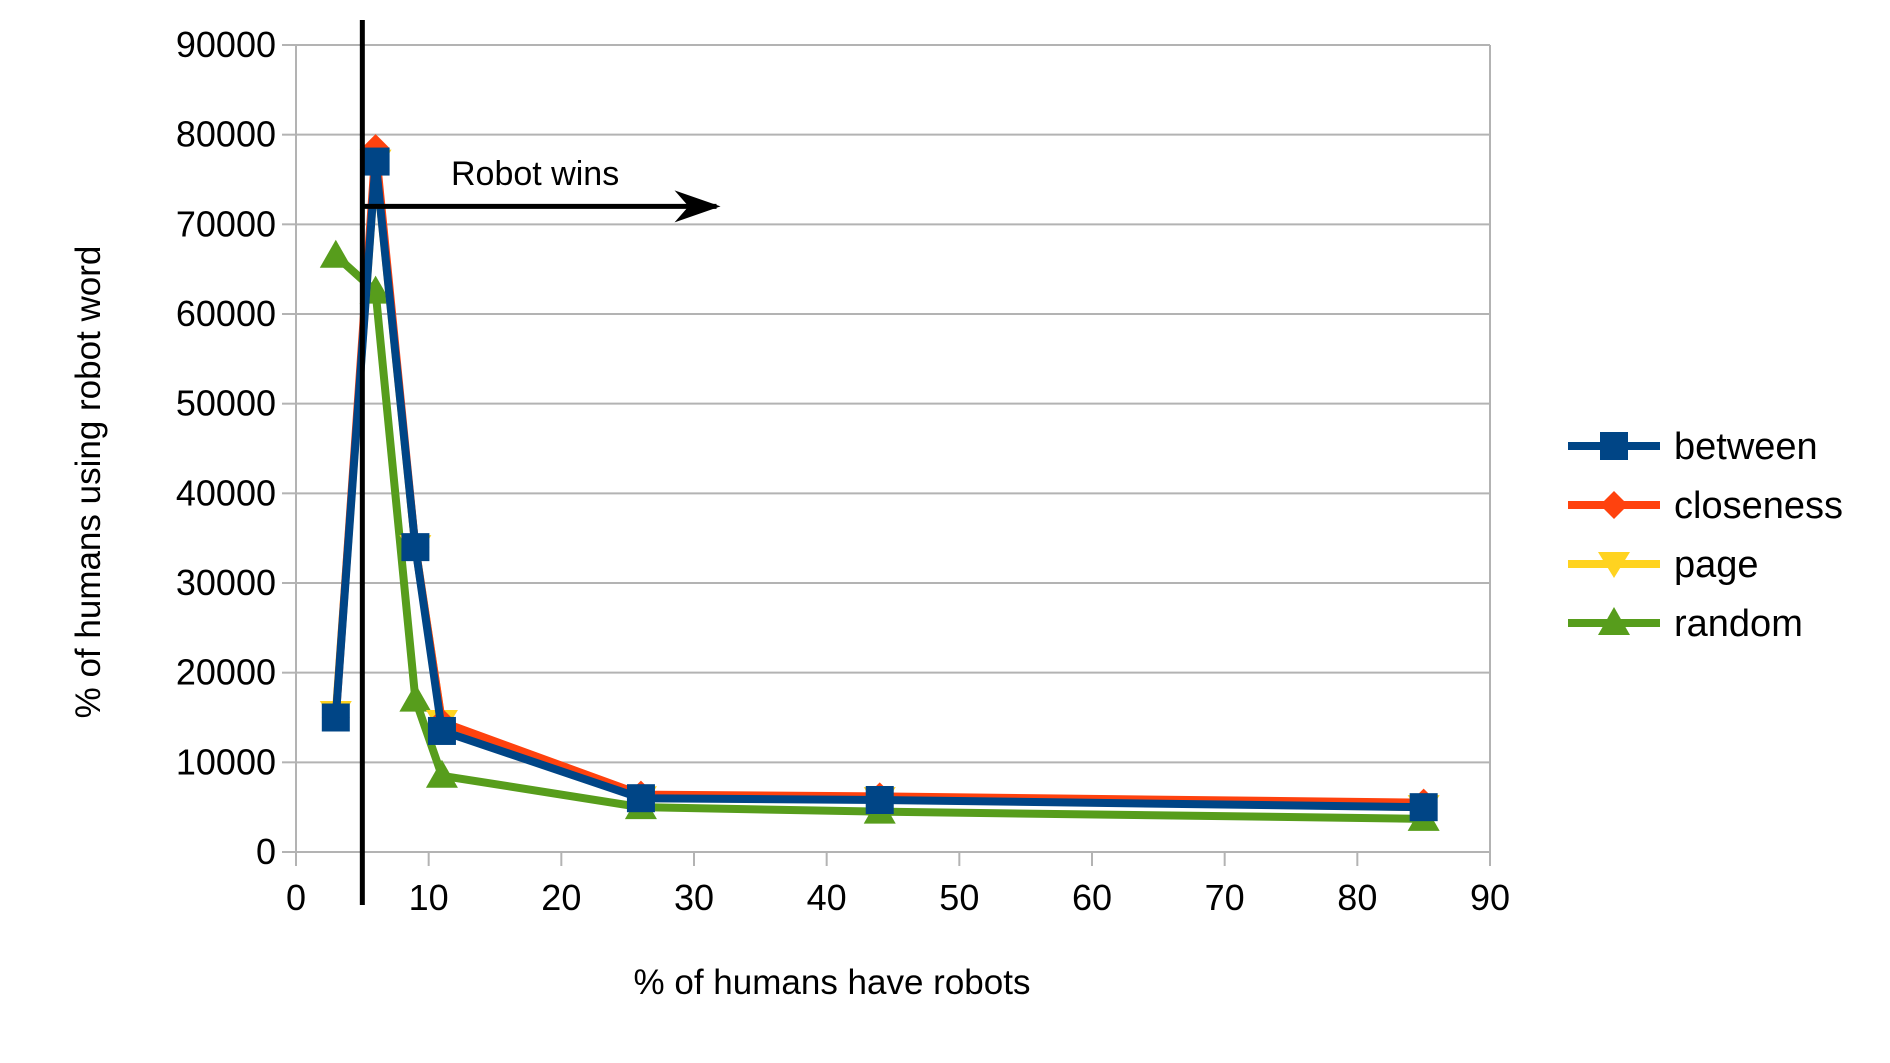 This screenshot has height=1063, width=1890. What do you see at coordinates (959, 897) in the screenshot?
I see `x-tick-label: 50` at bounding box center [959, 897].